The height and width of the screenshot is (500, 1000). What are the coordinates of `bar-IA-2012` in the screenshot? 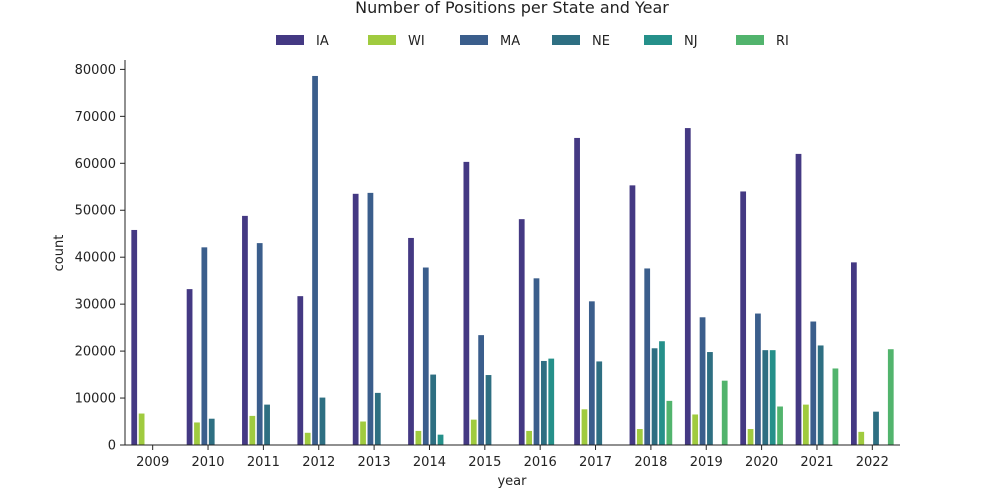 It's located at (300, 370).